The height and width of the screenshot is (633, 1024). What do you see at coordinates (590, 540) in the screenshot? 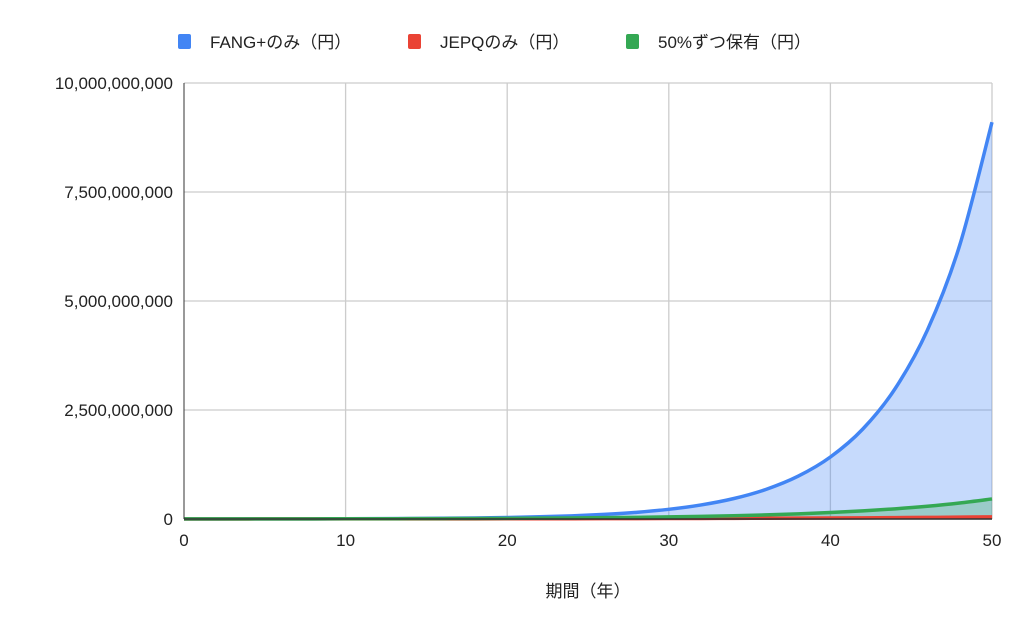
I see `x-tick-labels: 0 10 20 30 40 50` at bounding box center [590, 540].